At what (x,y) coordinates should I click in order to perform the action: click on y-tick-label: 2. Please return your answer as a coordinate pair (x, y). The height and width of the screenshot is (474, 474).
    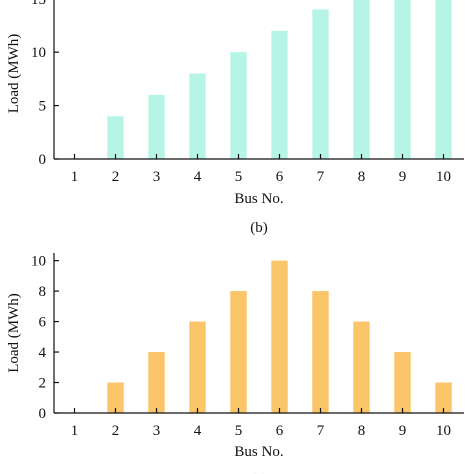
    Looking at the image, I should click on (43, 384).